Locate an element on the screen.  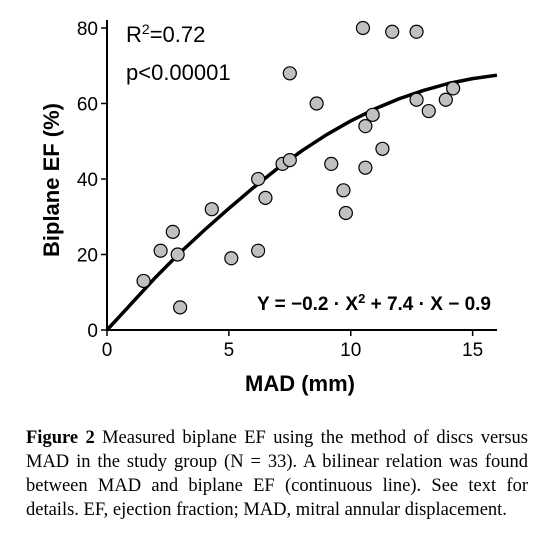
p-value-annotation: p<0.00001 is located at coordinates (178, 72).